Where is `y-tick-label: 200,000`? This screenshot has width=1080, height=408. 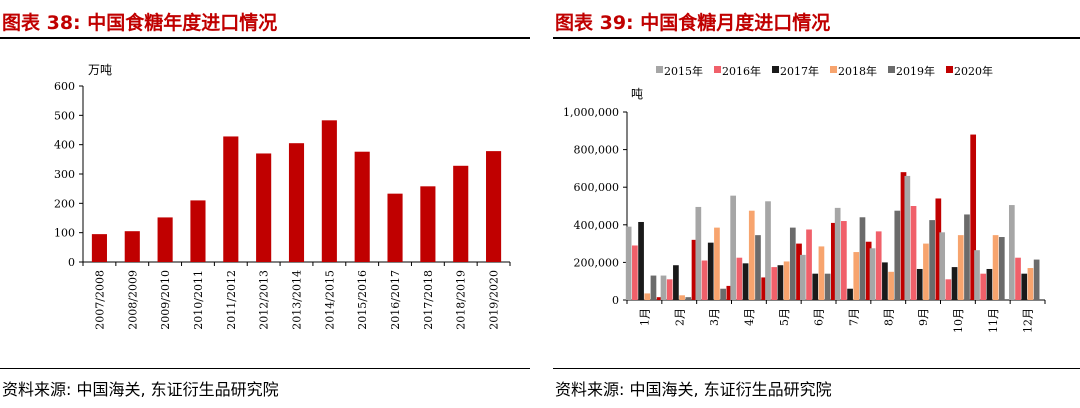
y-tick-label: 200,000 is located at coordinates (597, 262).